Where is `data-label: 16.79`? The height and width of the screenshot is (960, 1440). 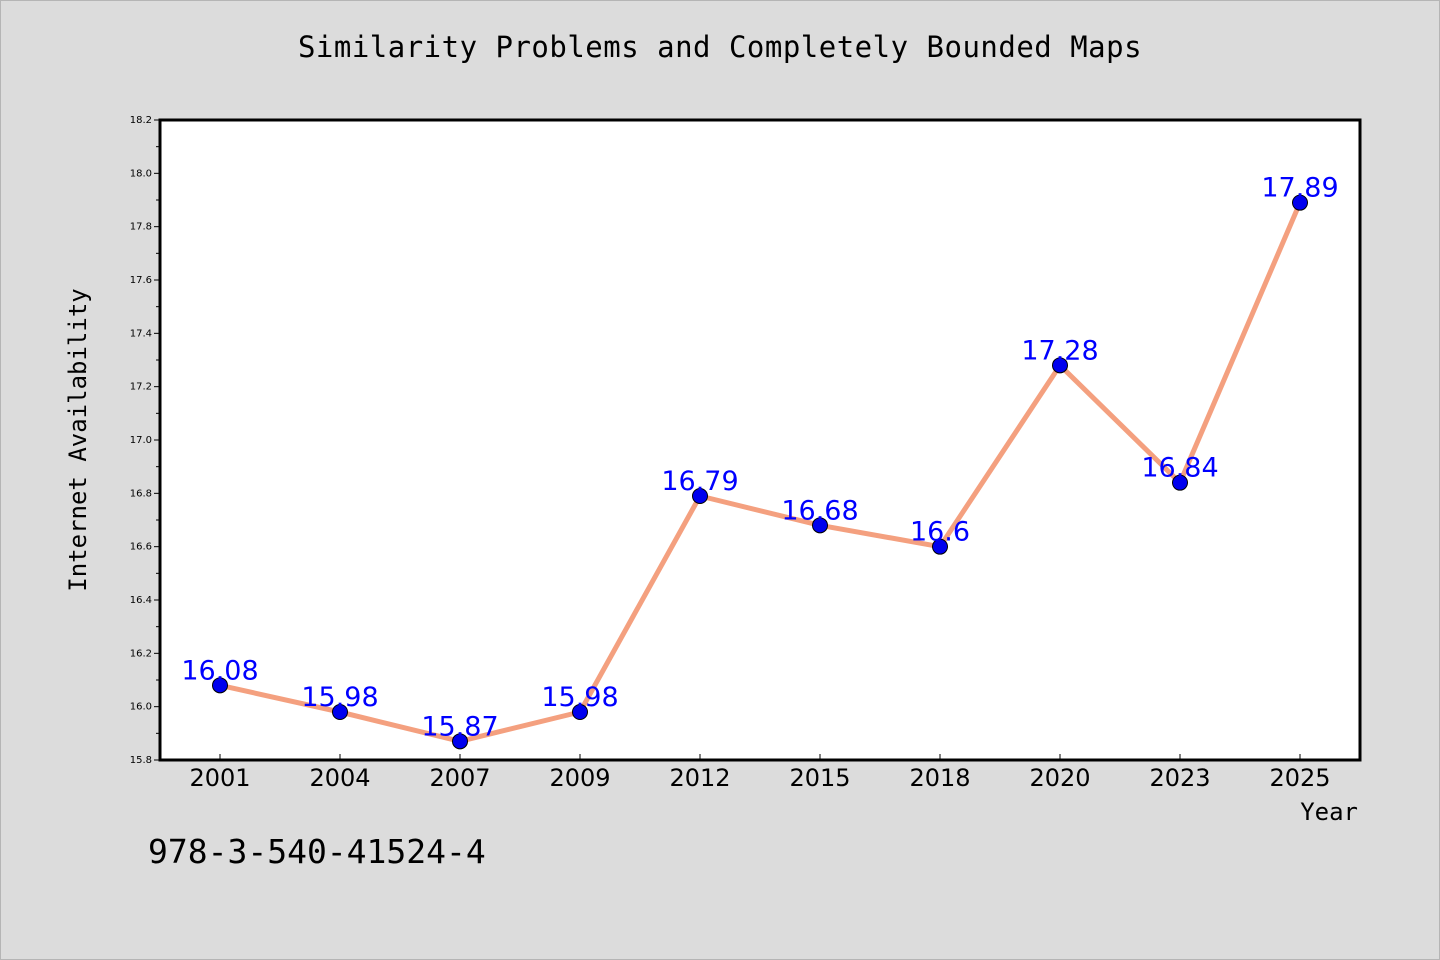
data-label: 16.79 is located at coordinates (699, 481).